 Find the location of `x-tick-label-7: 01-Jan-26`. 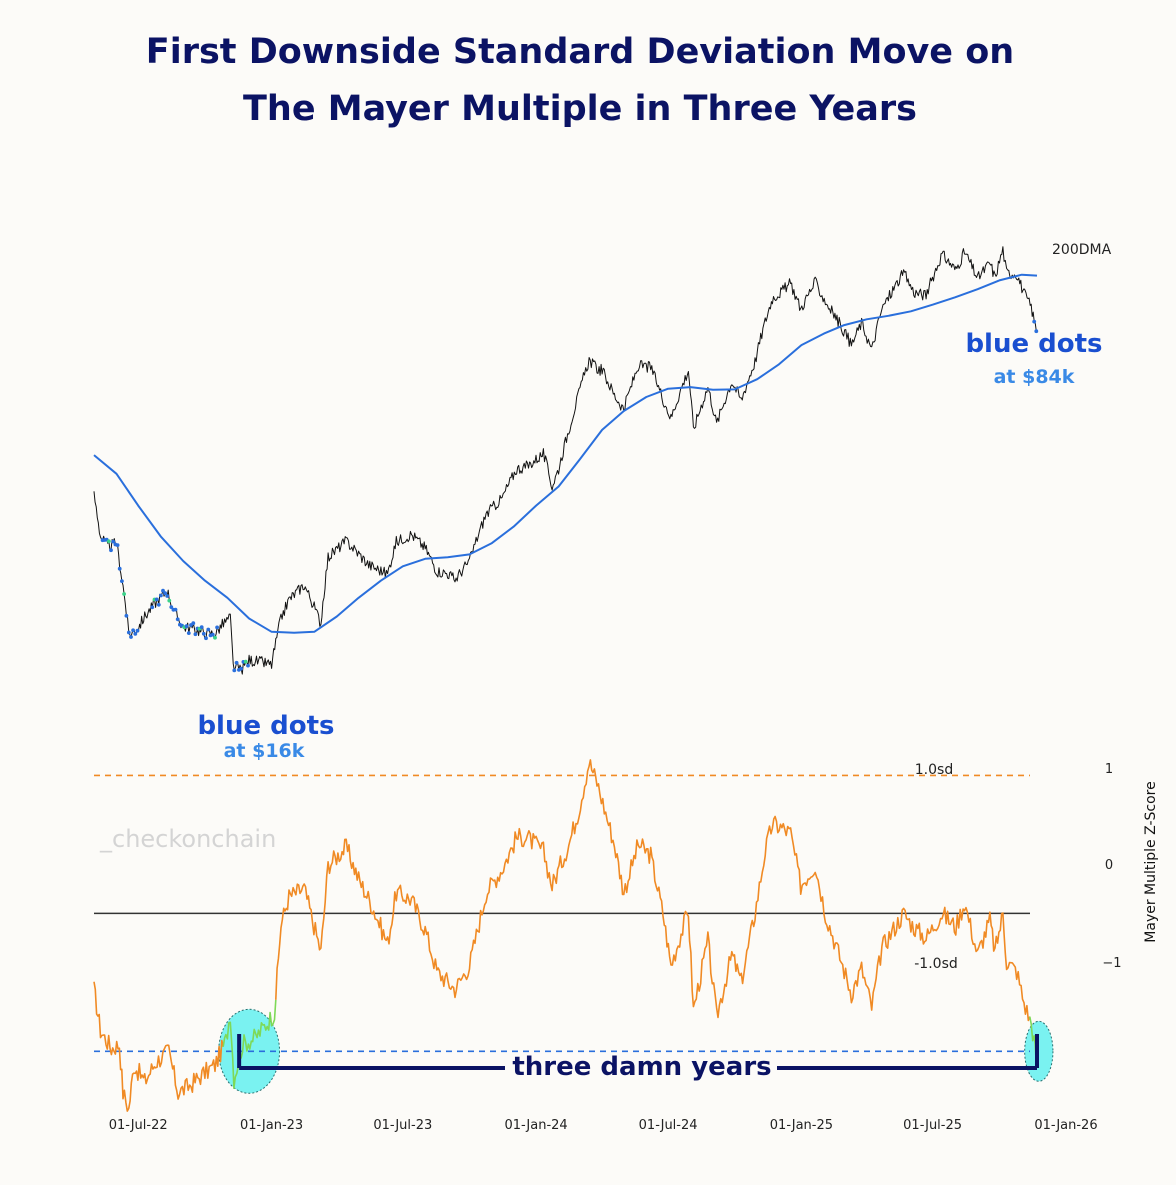

x-tick-label-7: 01-Jan-26 is located at coordinates (1065, 1125).